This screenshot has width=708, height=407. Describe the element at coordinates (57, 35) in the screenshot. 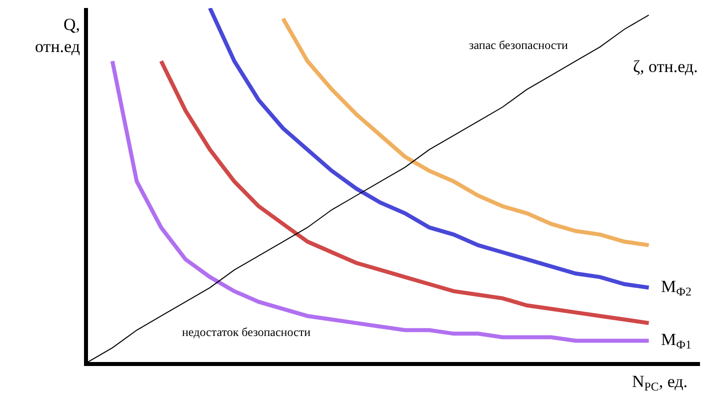

I see `y-axis-title: Q, отн.ед` at that location.